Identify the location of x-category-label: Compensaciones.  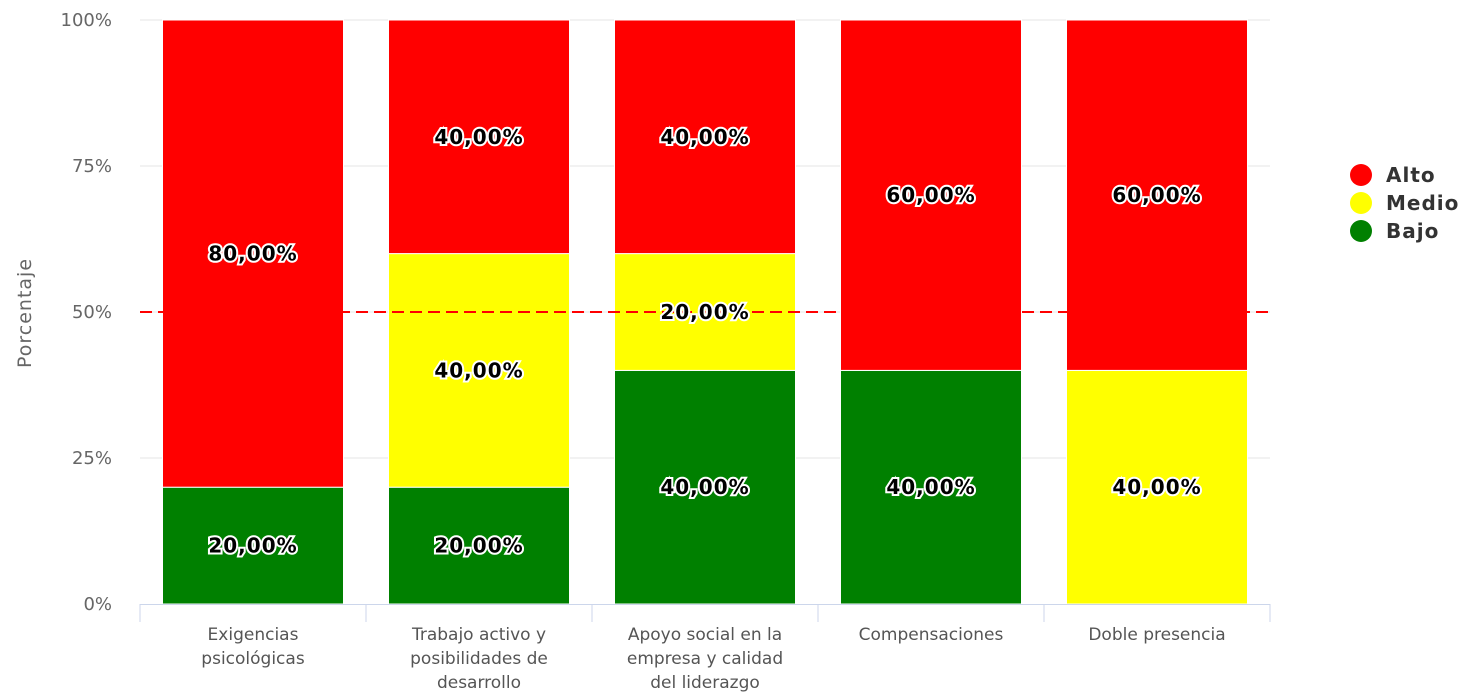
(931, 635).